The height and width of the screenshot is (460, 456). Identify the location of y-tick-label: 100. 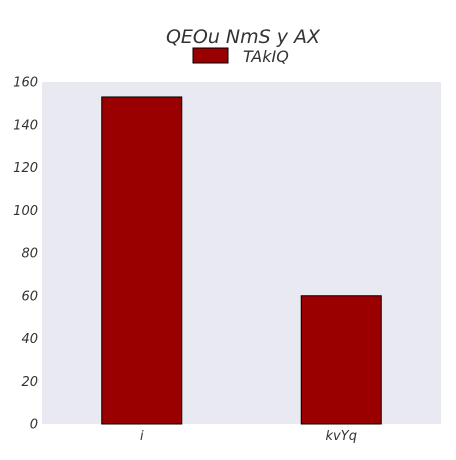
(25, 211).